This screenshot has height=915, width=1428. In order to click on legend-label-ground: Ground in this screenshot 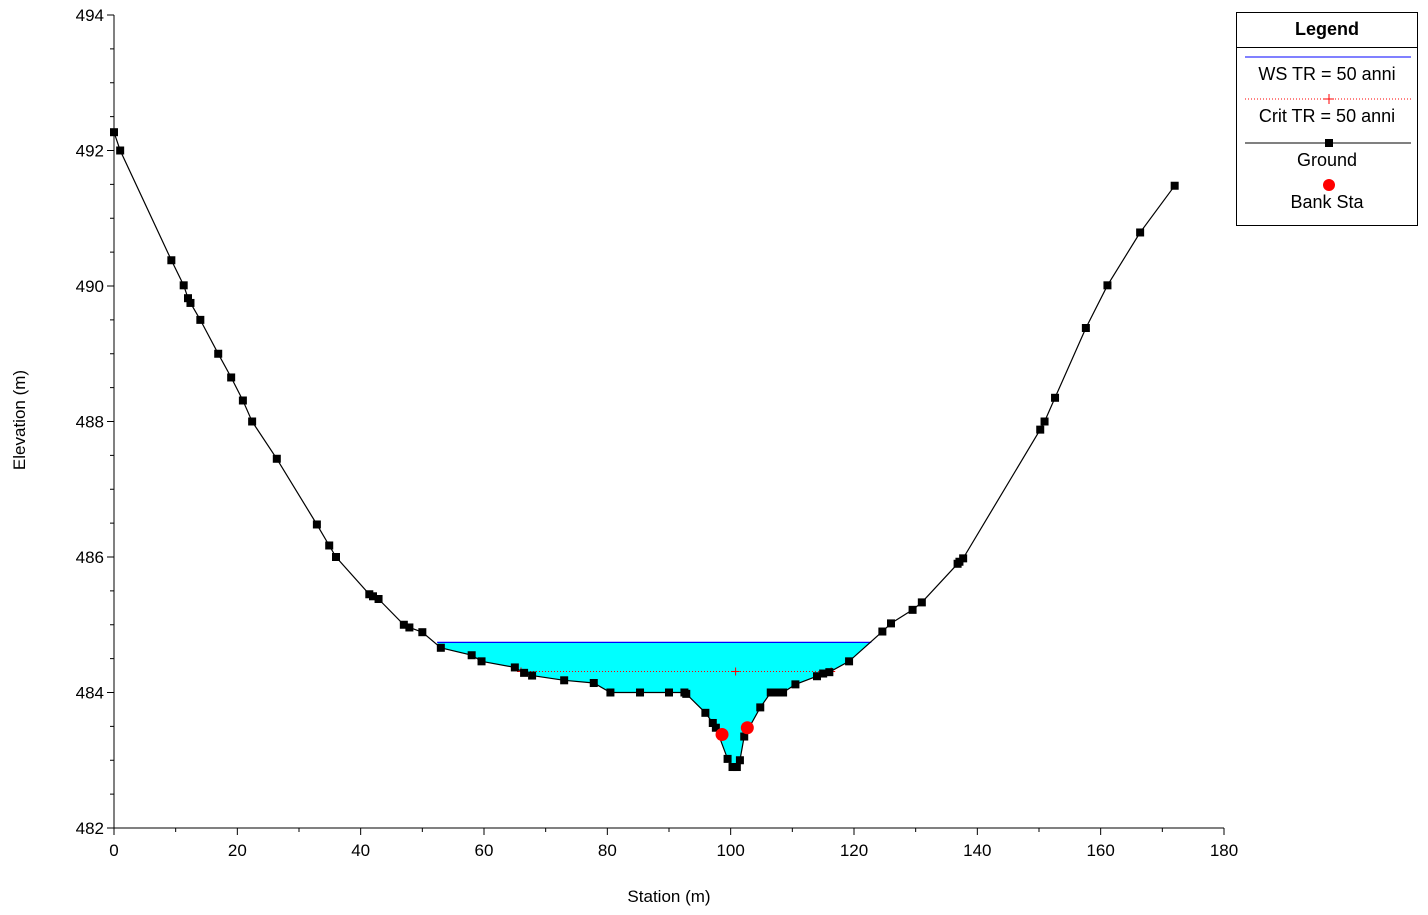, I will do `click(1327, 160)`.